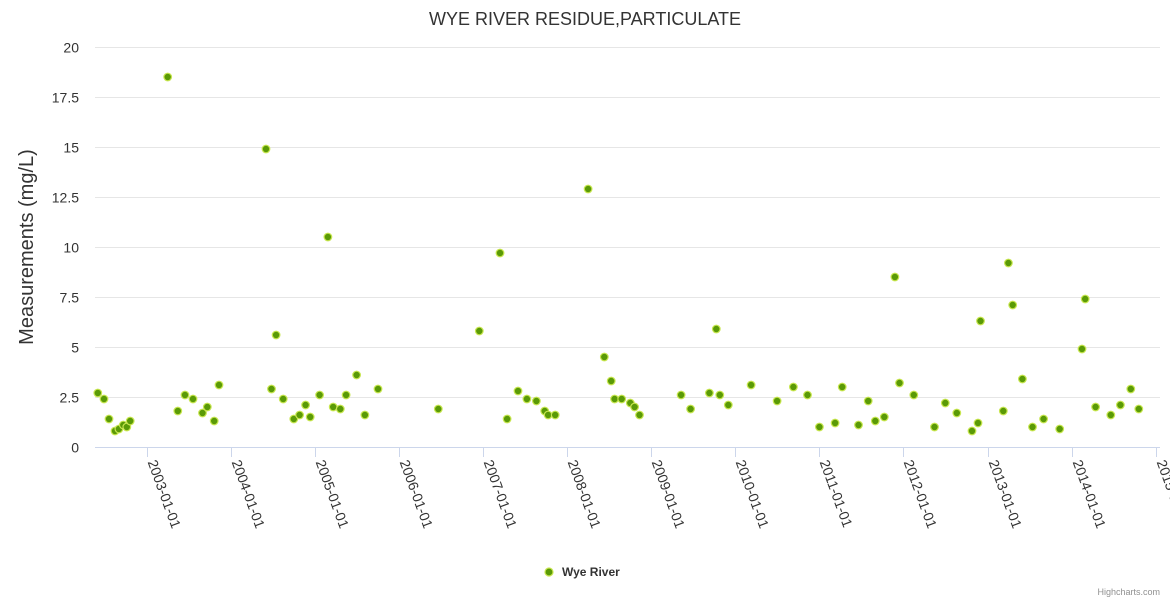 This screenshot has height=600, width=1170. I want to click on y-axis-label: Measurements (mg/L), so click(27, 247).